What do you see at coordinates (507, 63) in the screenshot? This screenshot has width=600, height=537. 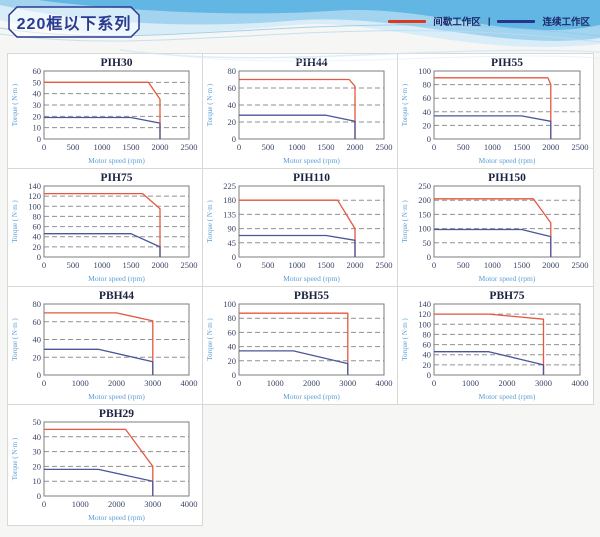 I see `chart-title: PIH55` at bounding box center [507, 63].